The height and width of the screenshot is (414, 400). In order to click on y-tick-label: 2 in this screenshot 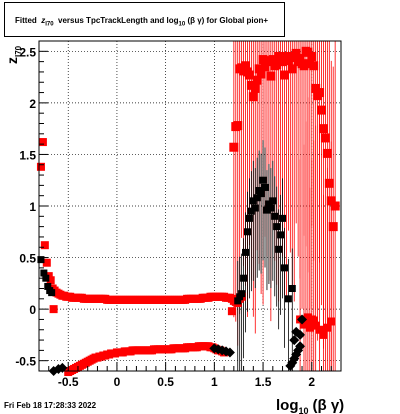, I will do `click(32, 104)`.